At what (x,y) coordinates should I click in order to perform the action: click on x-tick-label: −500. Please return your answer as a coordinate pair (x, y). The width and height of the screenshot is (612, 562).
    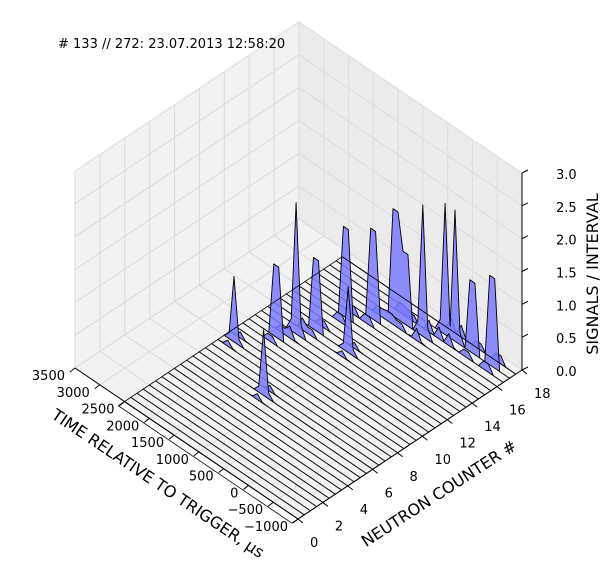
    Looking at the image, I should click on (246, 510).